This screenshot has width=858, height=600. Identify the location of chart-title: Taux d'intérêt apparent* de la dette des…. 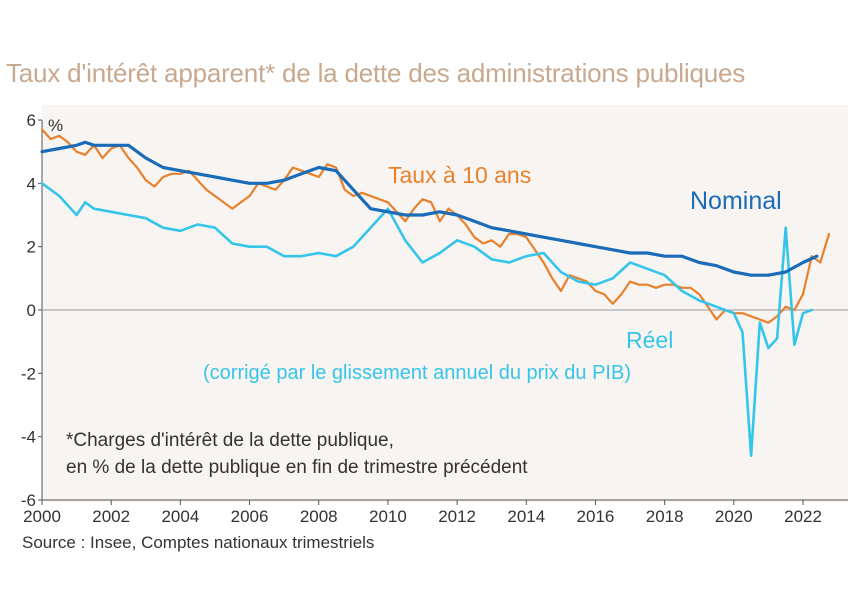
(376, 73).